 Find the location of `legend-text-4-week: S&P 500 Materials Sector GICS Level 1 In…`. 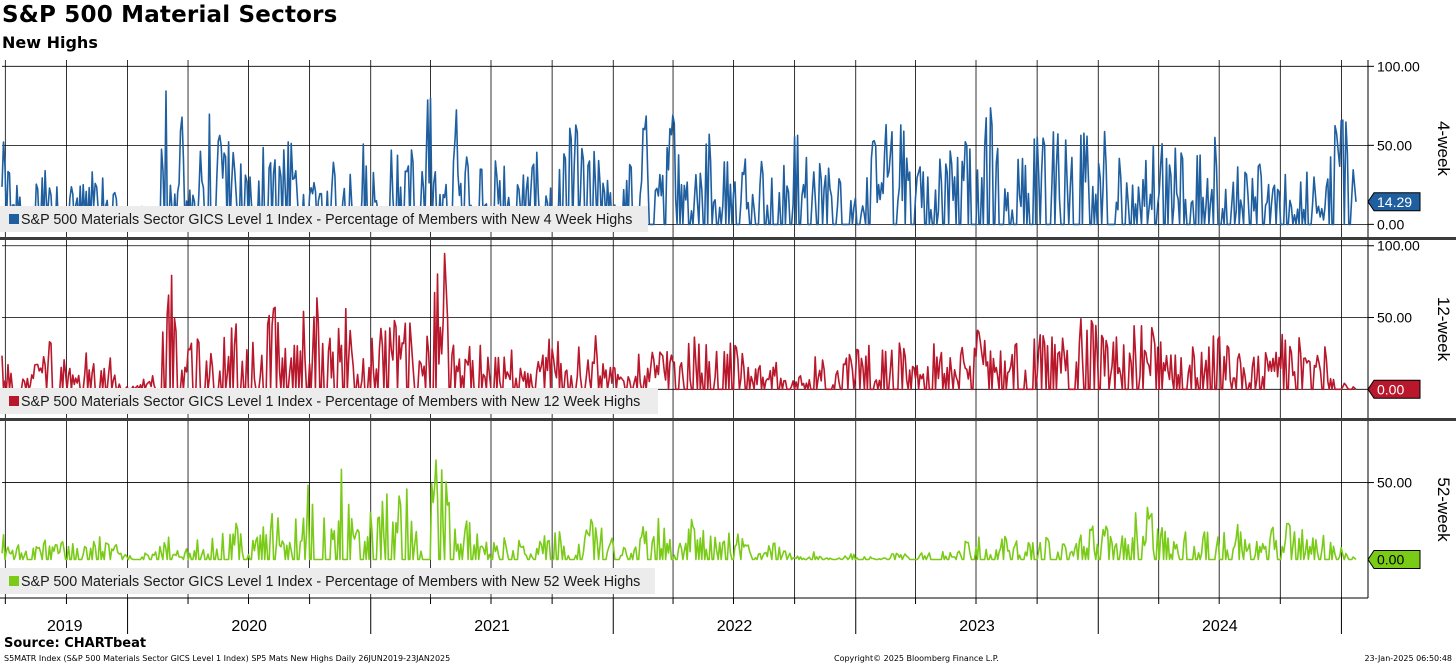

legend-text-4-week: S&P 500 Materials Sector GICS Level 1 In… is located at coordinates (326, 220).